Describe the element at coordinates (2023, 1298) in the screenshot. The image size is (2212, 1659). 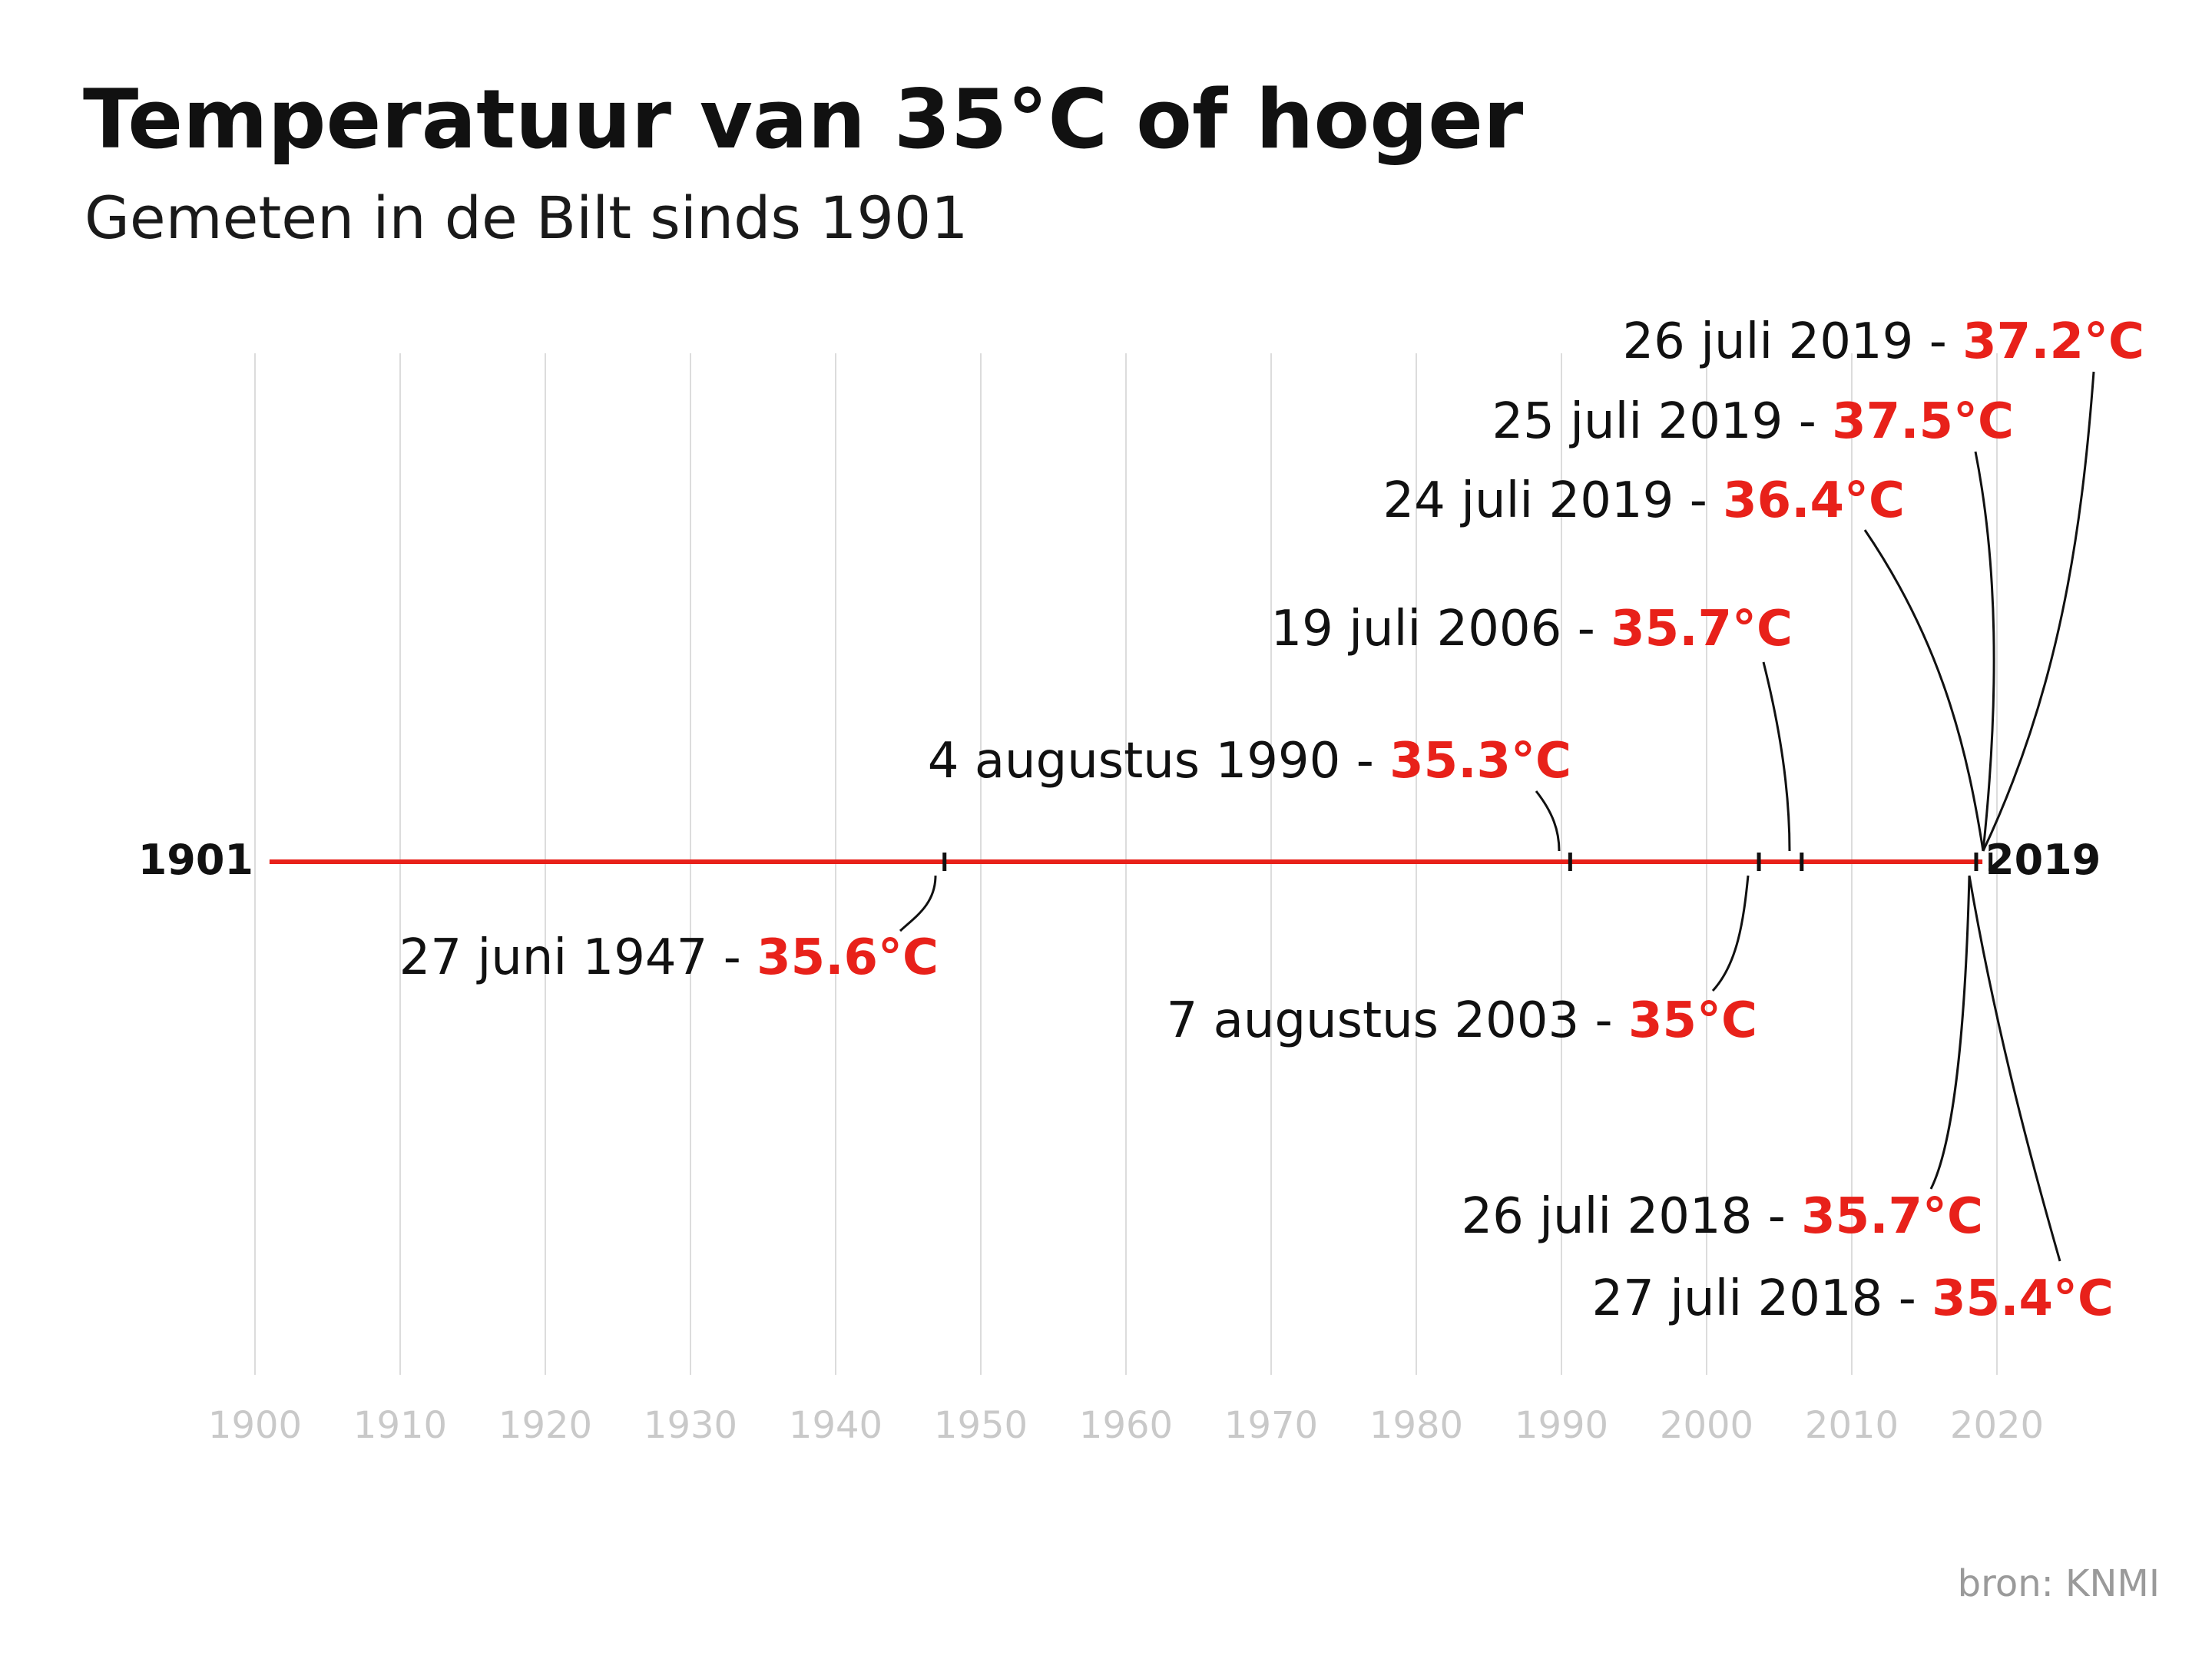
I see `event-temperature: 35.4°C` at that location.